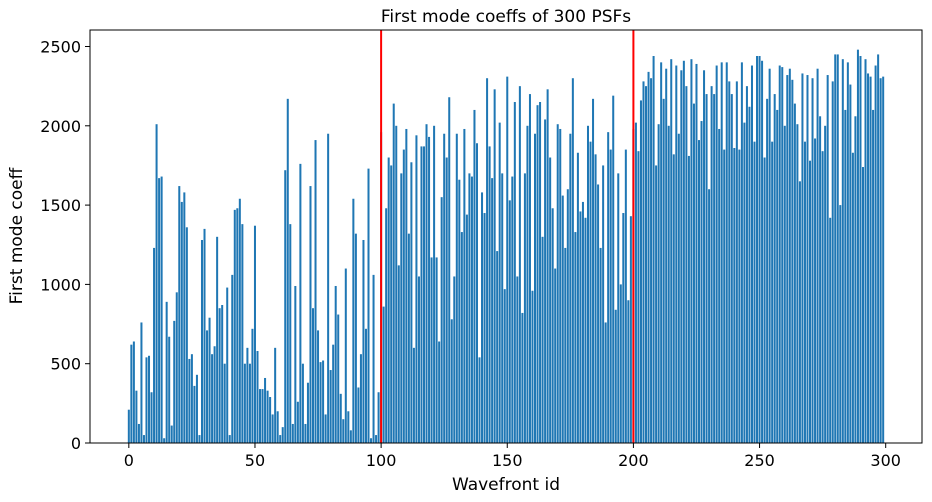 This screenshot has height=502, width=932. Describe the element at coordinates (60, 205) in the screenshot. I see `y-tick-label: 1500` at that location.